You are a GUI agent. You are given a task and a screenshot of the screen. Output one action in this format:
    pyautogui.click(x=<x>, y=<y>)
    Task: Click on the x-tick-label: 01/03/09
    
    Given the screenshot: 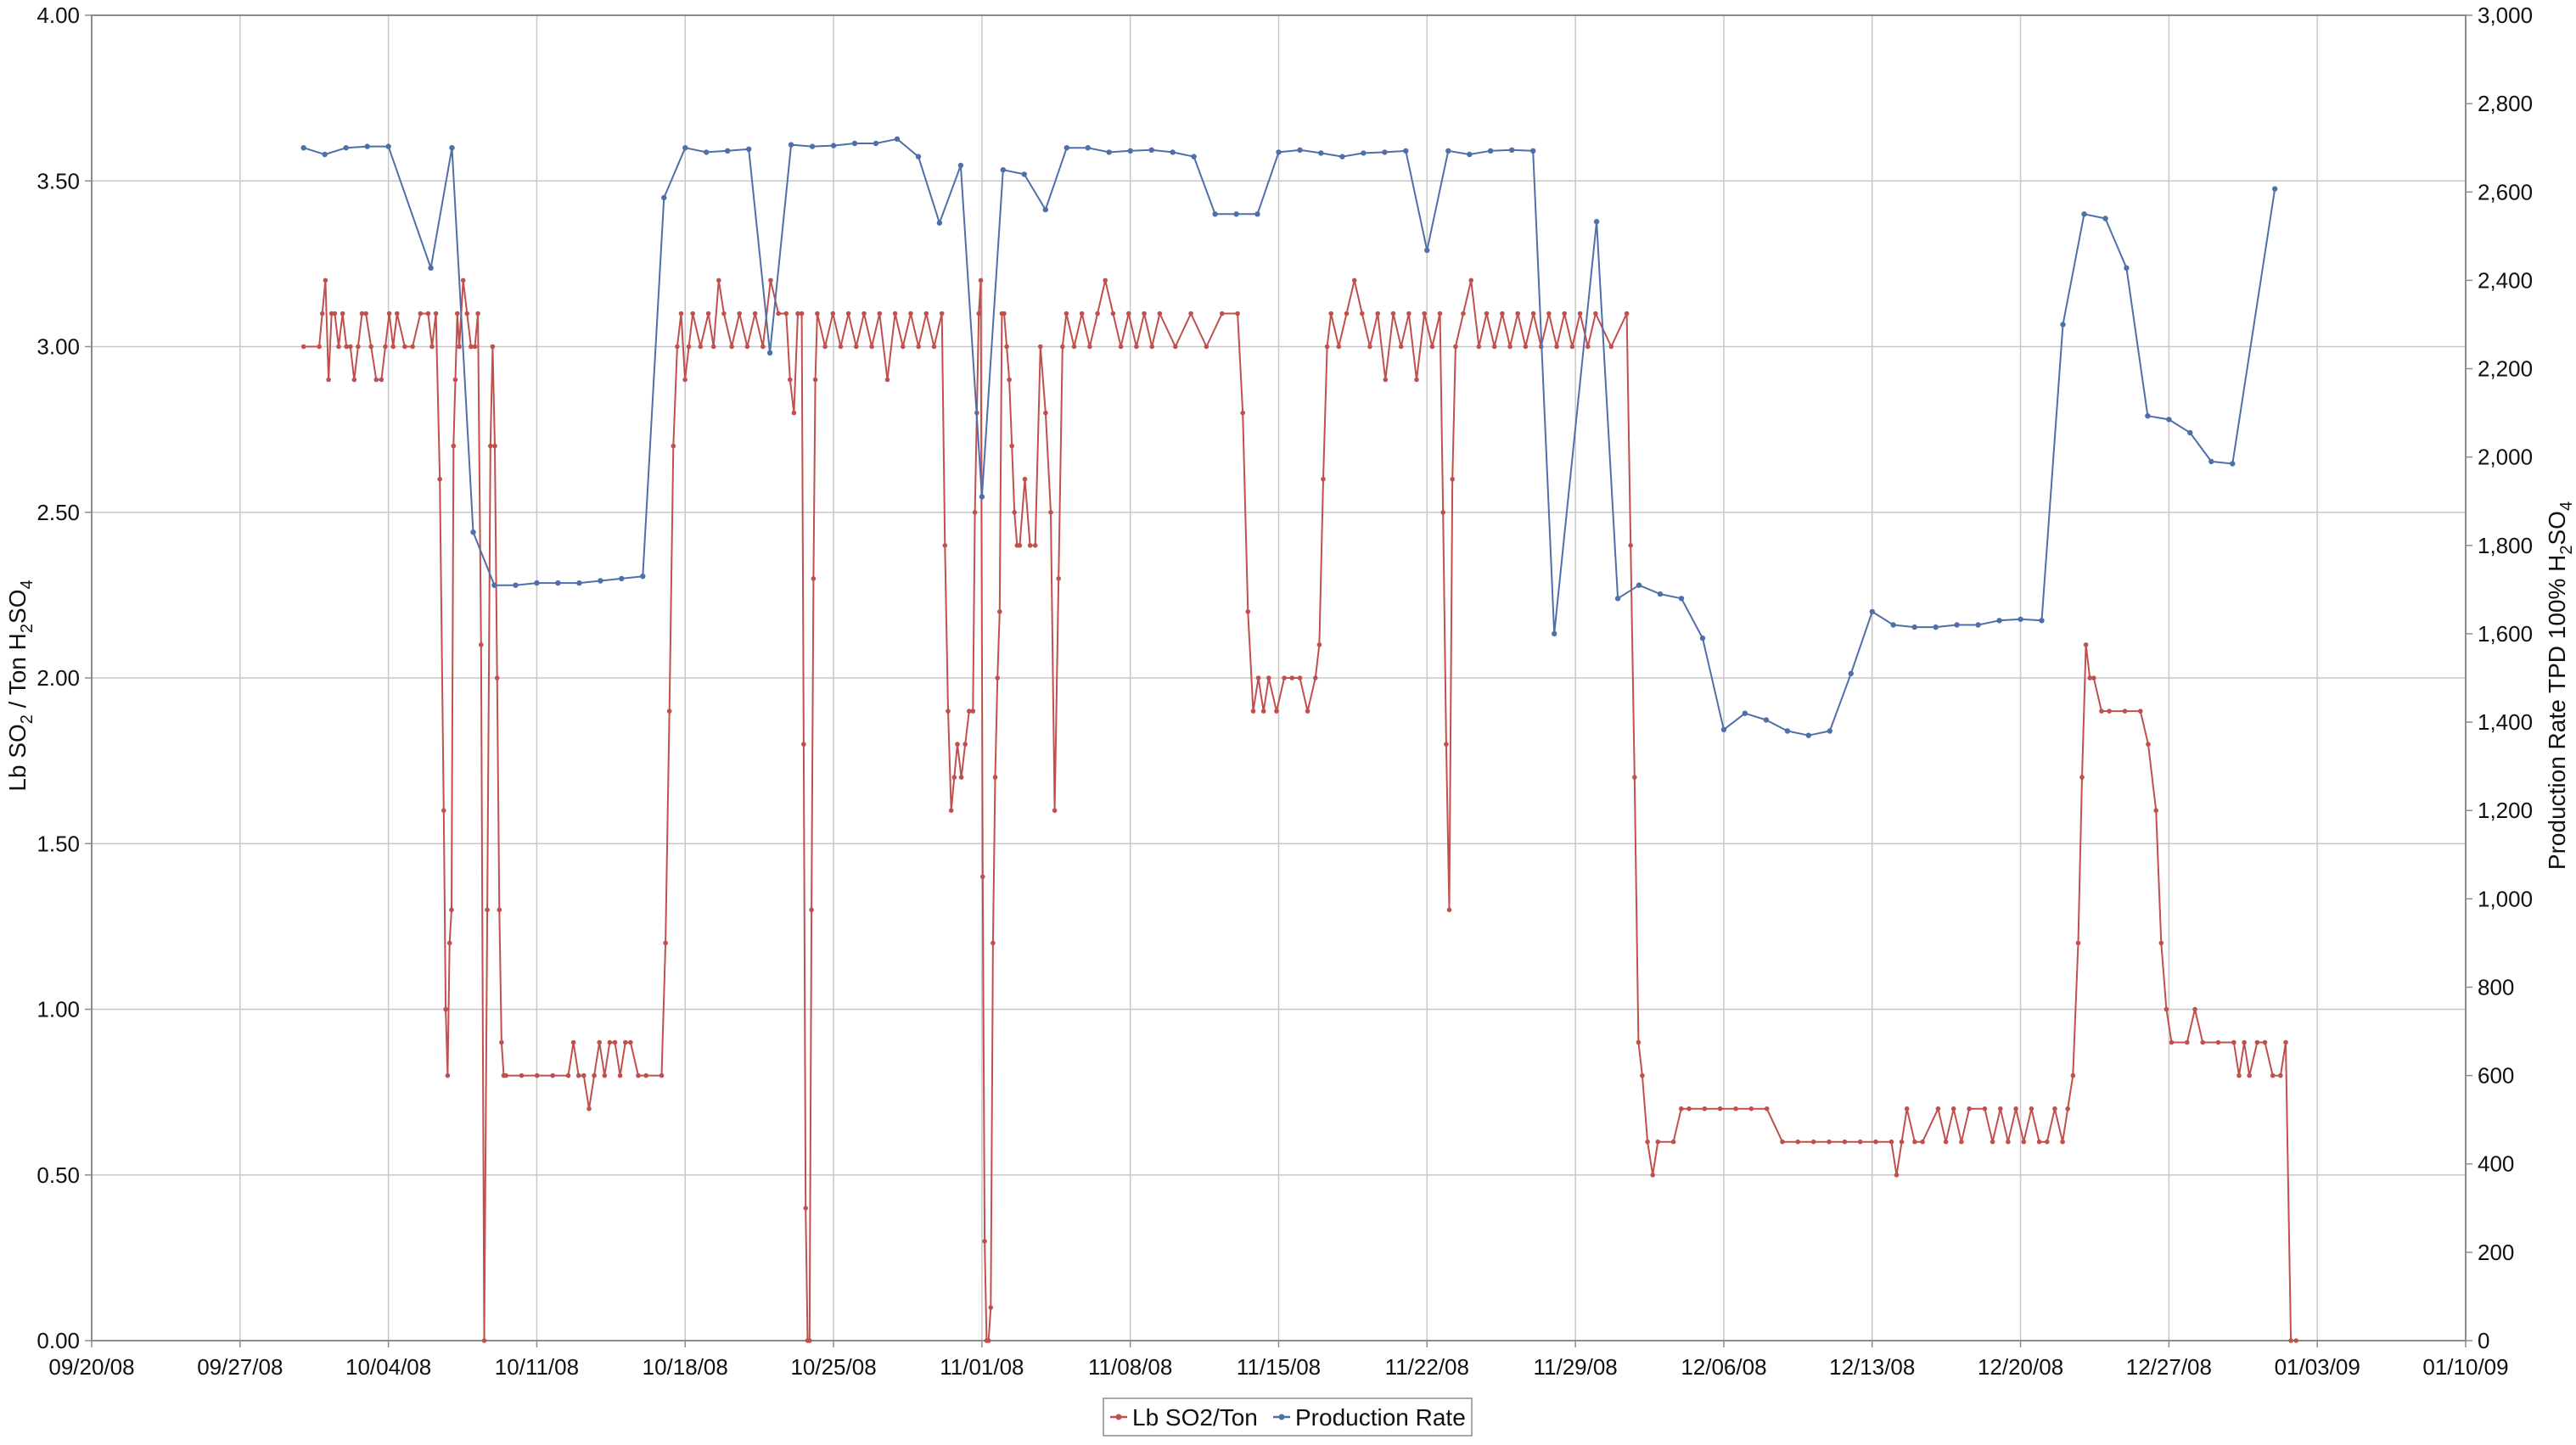 What is the action you would take?
    pyautogui.click(x=2317, y=1367)
    